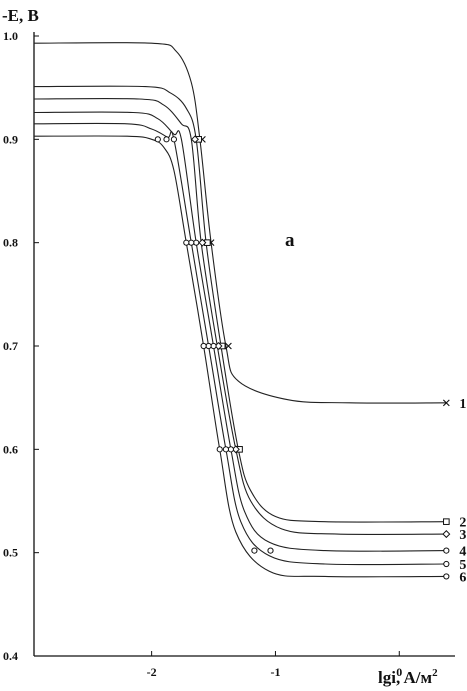  I want to click on y-tick-label: 0.9, so click(10, 139).